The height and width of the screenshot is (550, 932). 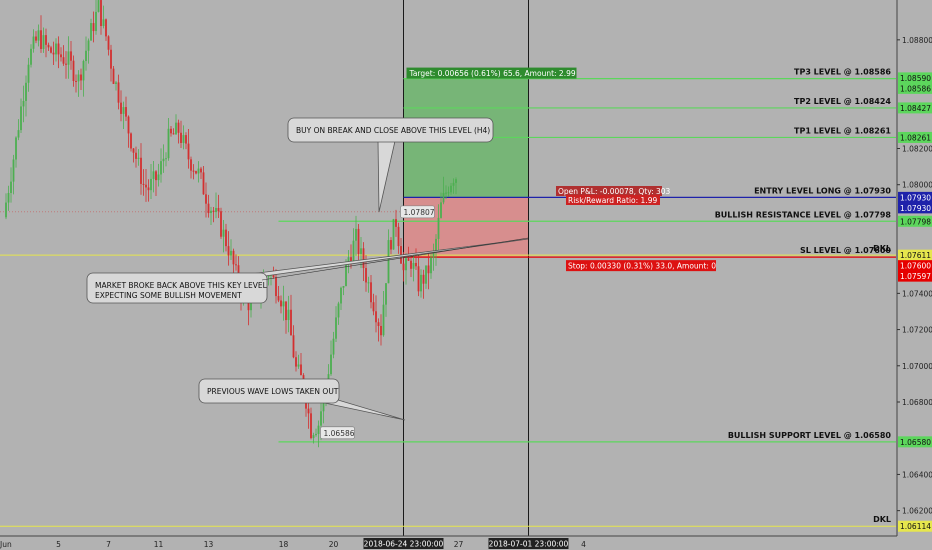 I want to click on x-highlight-tick-label: 2018-07-01 23:00:00, so click(x=529, y=544).